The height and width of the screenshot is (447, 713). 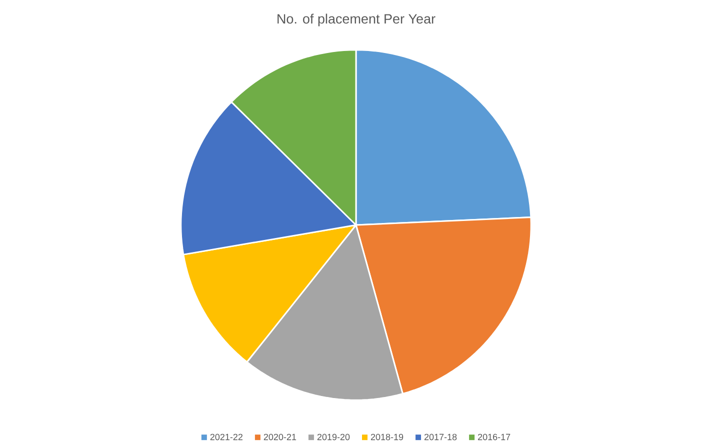 I want to click on legend-label: 2018-19, so click(x=387, y=437).